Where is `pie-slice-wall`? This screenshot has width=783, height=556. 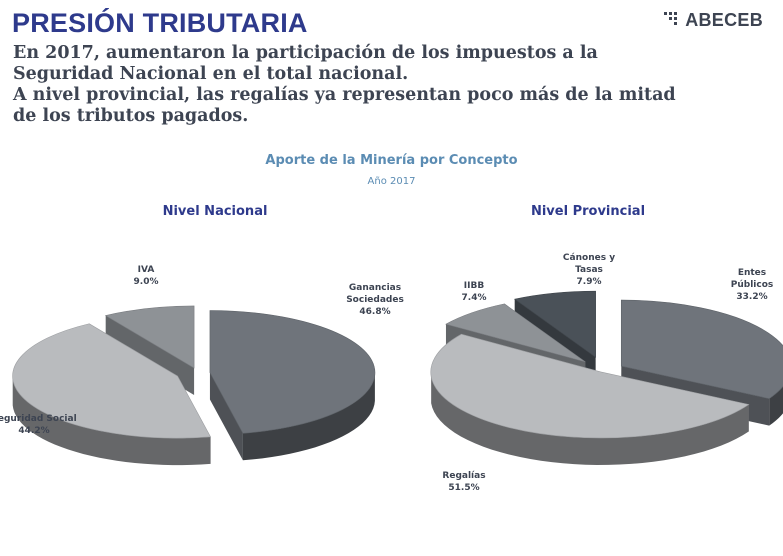
pie-slice-wall is located at coordinates (226, 416).